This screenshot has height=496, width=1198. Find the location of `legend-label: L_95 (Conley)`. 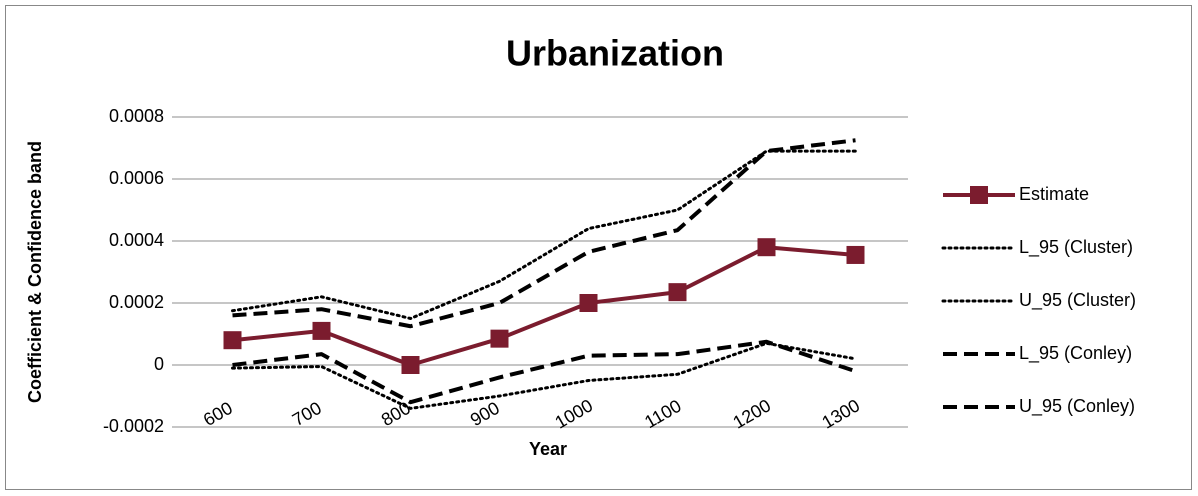

legend-label: L_95 (Conley) is located at coordinates (1075, 353).